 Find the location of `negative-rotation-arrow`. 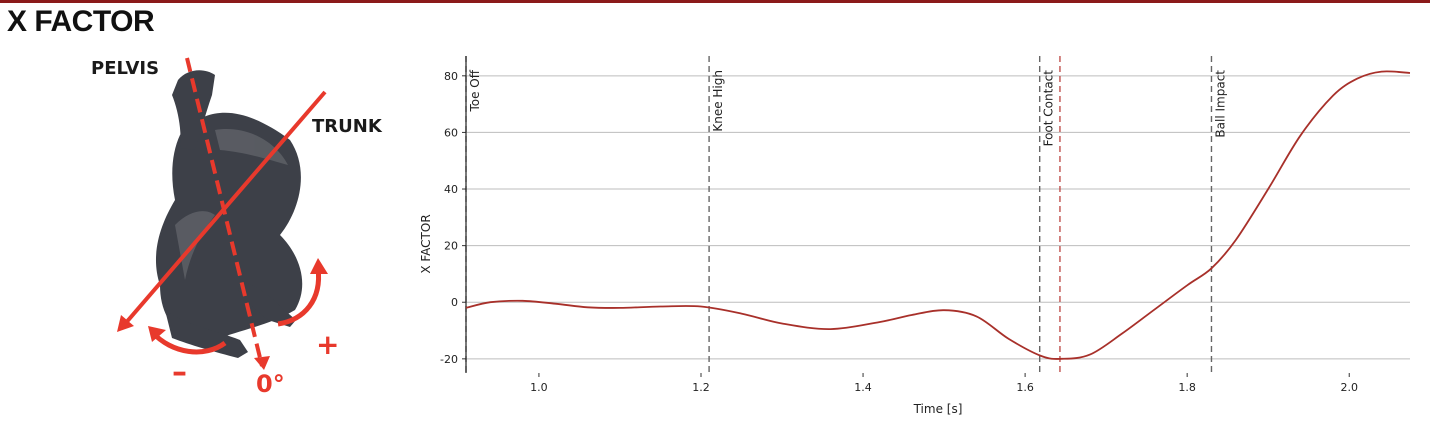

negative-rotation-arrow is located at coordinates (188, 342).